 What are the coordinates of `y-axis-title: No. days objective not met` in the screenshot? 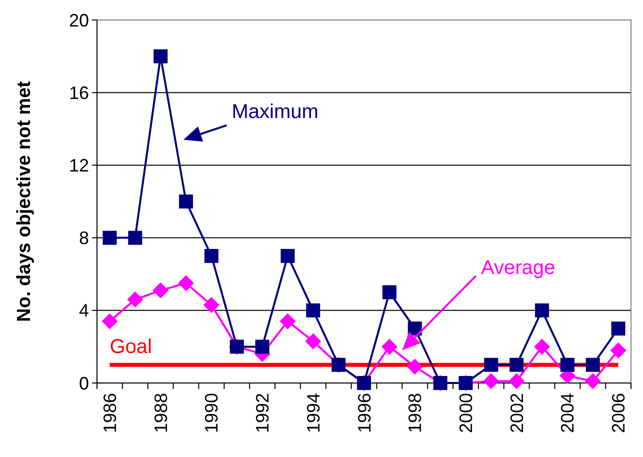 It's located at (24, 201).